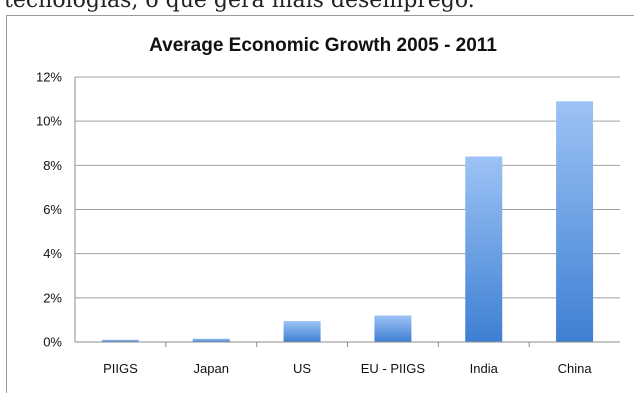 This screenshot has width=636, height=393. I want to click on cut-off-paragraph-text: tecnologias, o que gera mais desemprego., so click(239, 6).